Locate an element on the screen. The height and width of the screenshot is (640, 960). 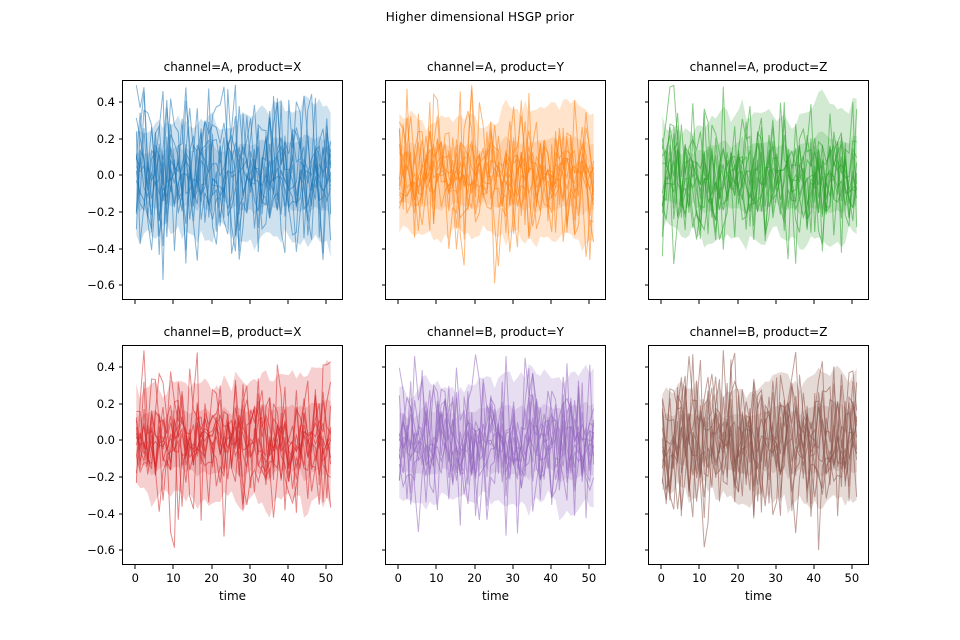
subplot-title: channel=A, product=X is located at coordinates (232, 67).